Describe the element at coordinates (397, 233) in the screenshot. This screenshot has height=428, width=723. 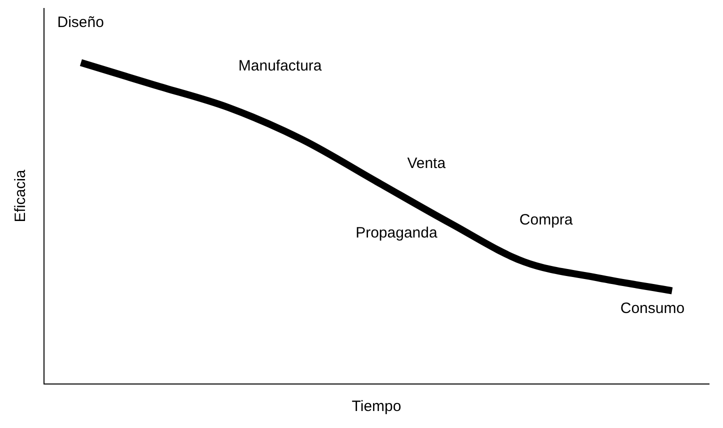
I see `annotation: Propaganda` at that location.